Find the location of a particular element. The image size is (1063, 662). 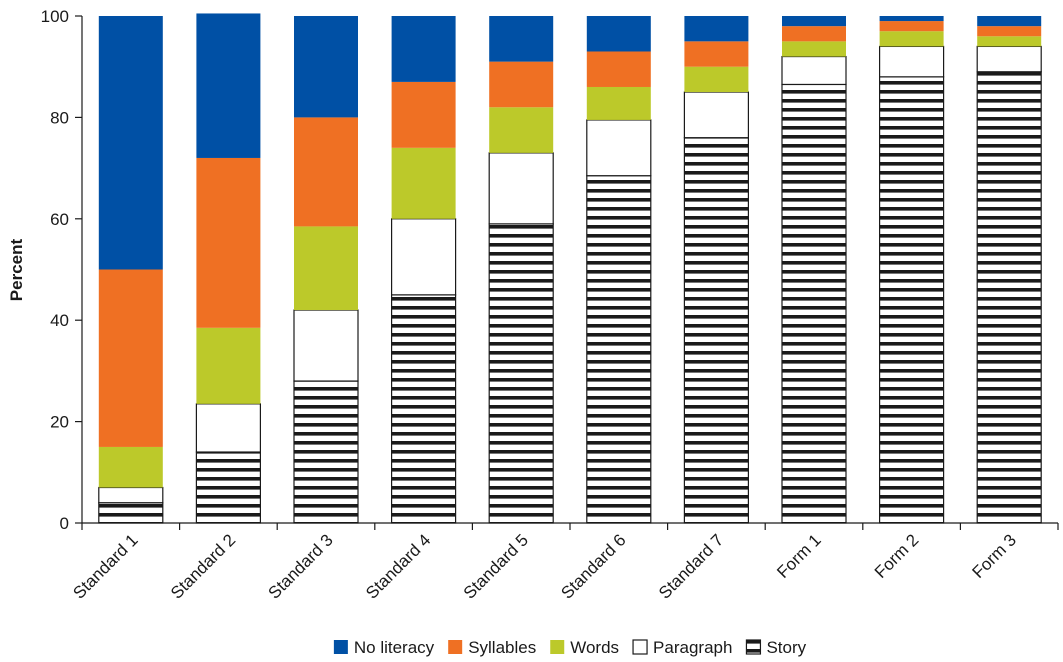

y-tick-label: 80 is located at coordinates (59, 117).